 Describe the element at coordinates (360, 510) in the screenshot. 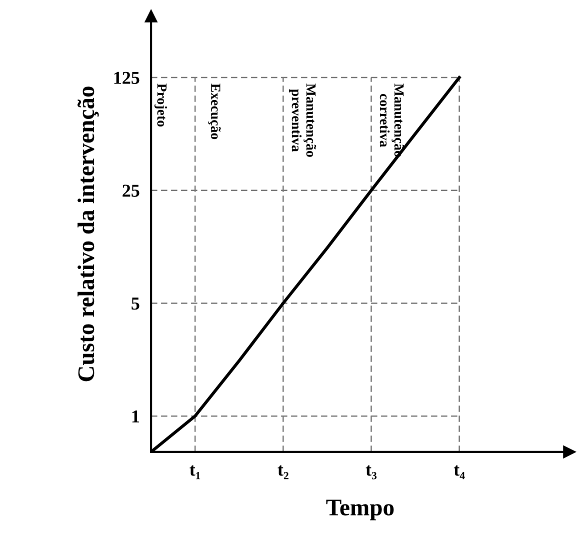

I see `x-axis-title: Tempo` at that location.